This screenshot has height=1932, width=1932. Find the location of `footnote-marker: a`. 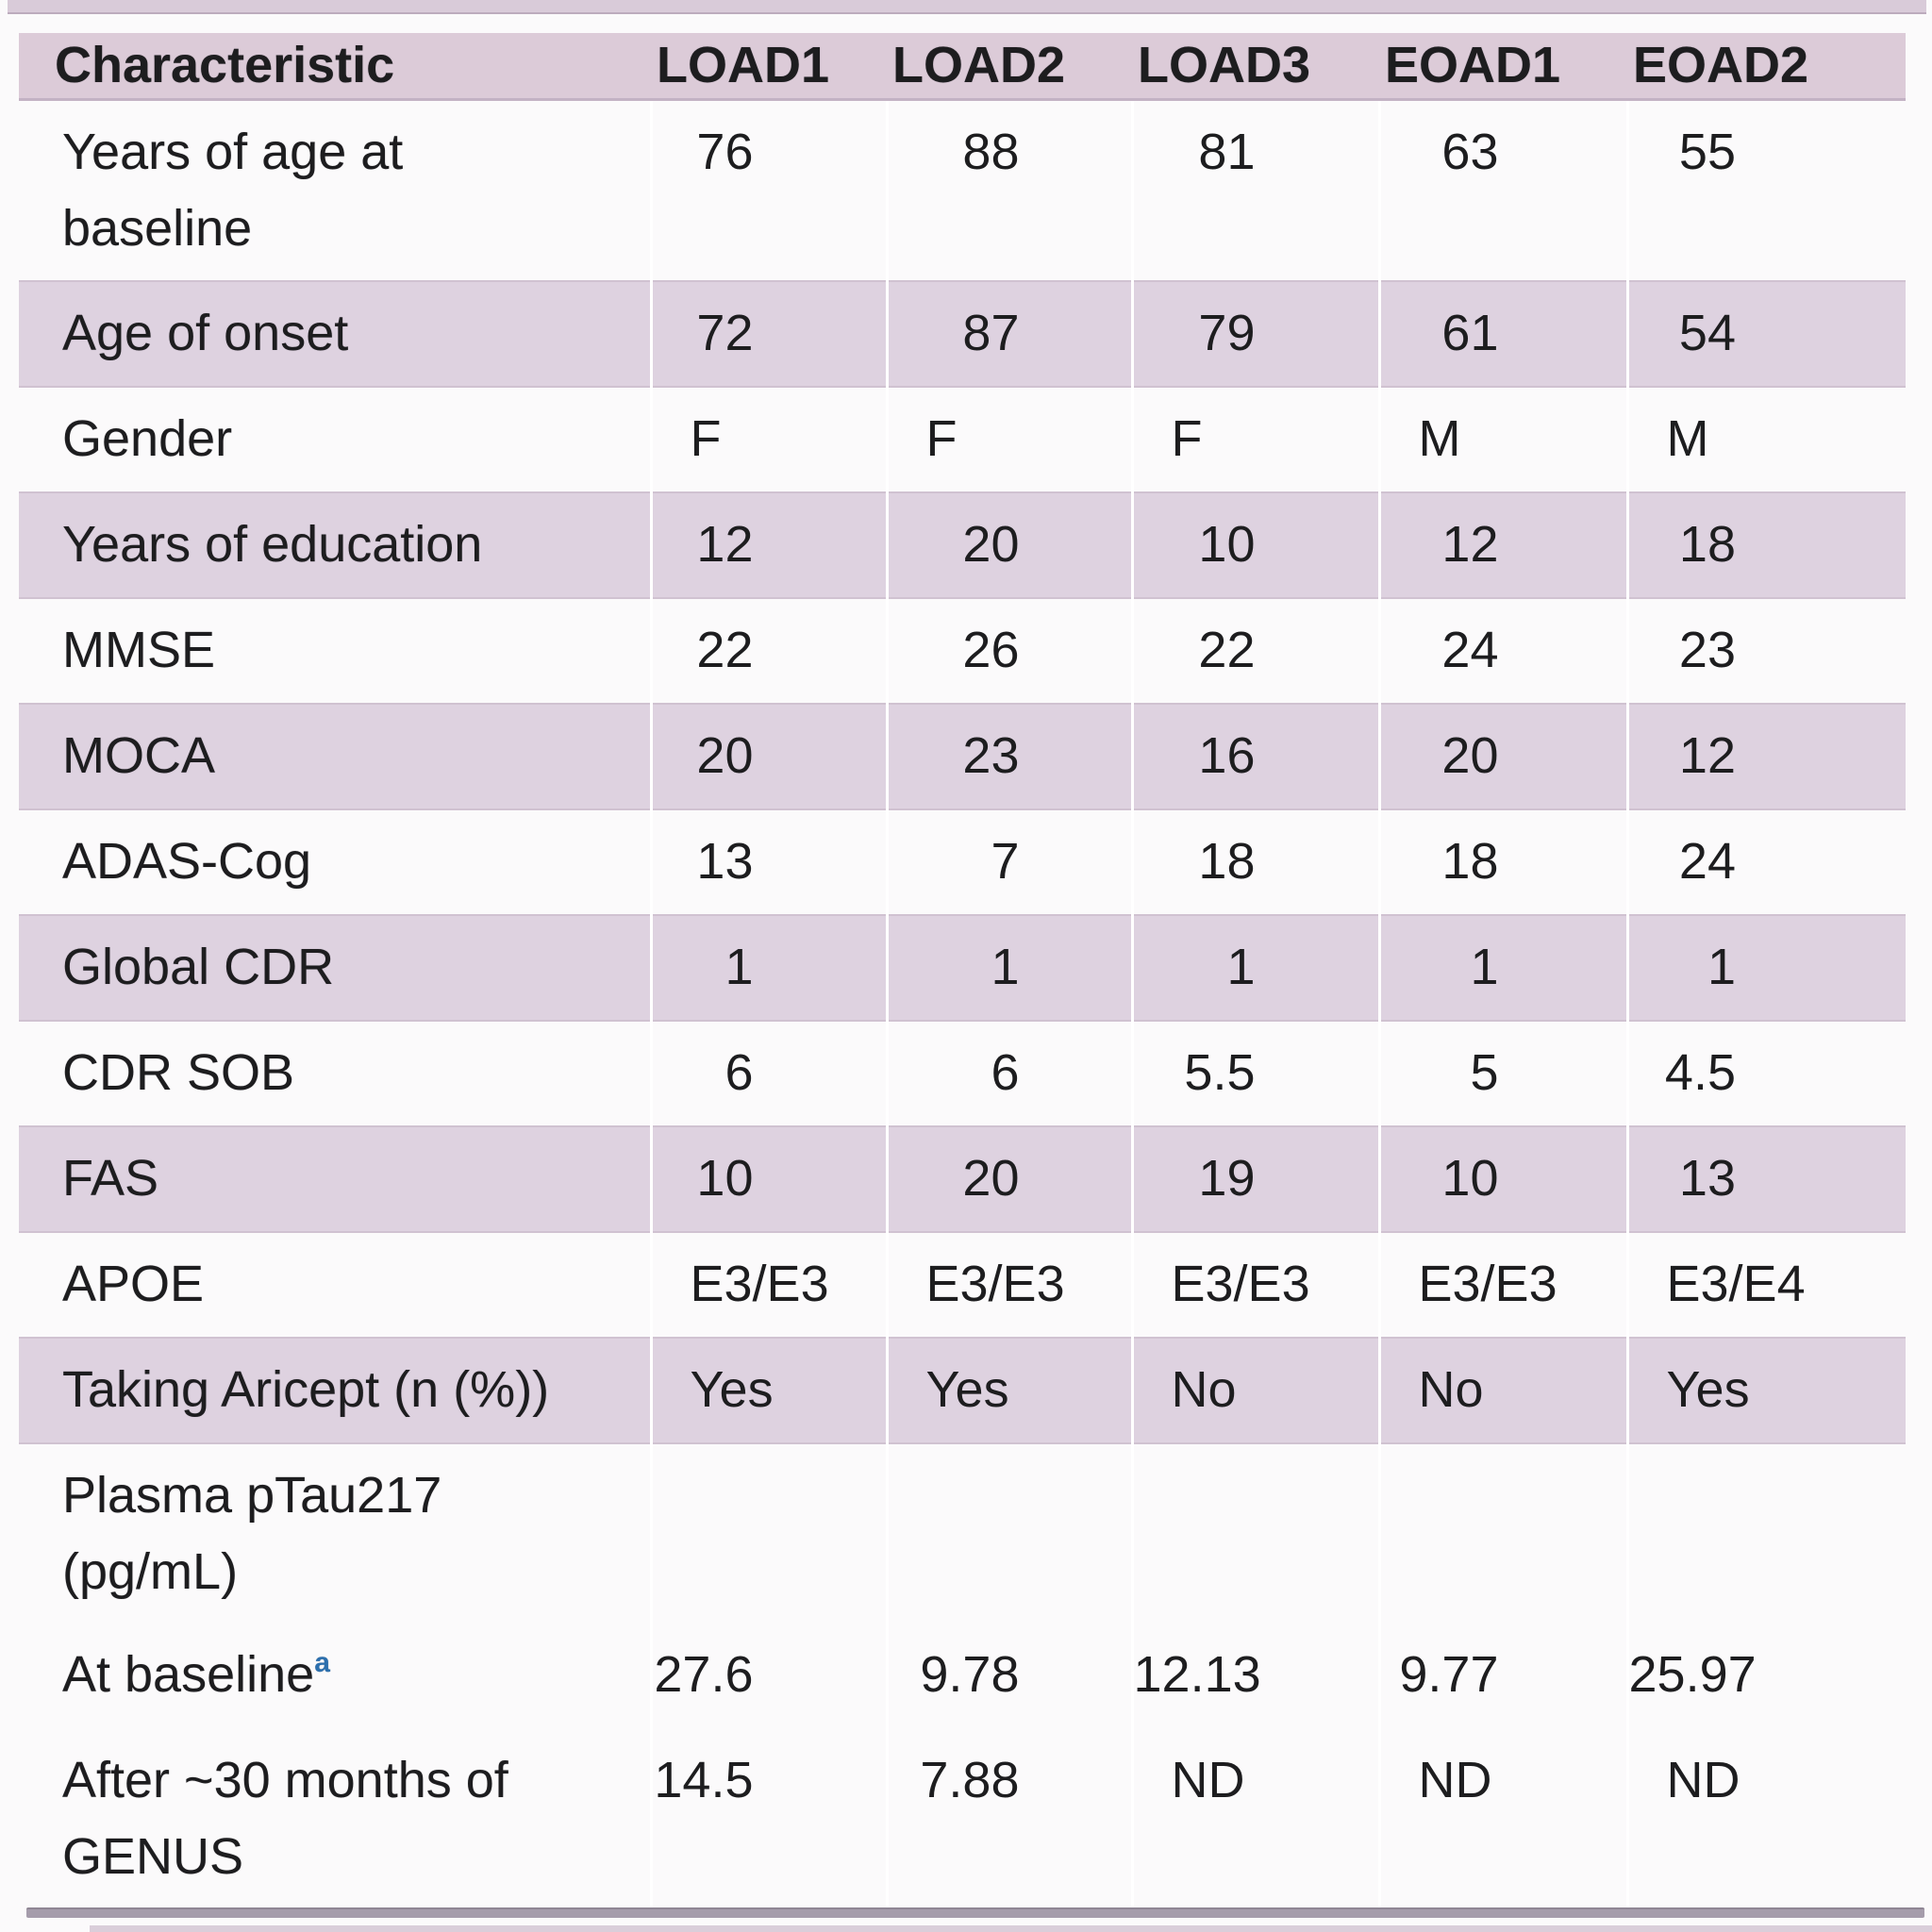

footnote-marker: a is located at coordinates (322, 1662).